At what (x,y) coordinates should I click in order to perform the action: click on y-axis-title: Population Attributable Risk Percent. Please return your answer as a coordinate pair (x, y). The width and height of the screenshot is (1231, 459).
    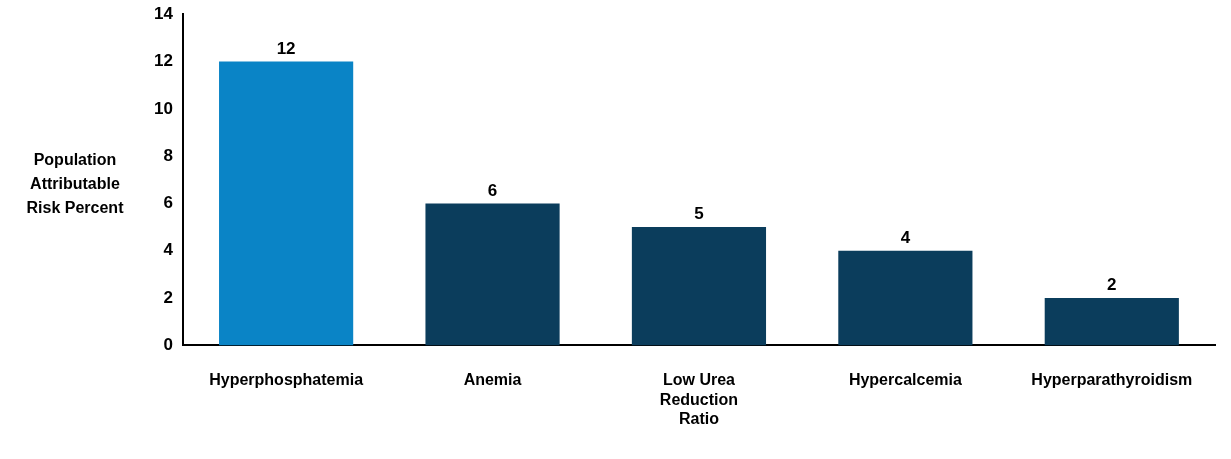
    Looking at the image, I should click on (75, 184).